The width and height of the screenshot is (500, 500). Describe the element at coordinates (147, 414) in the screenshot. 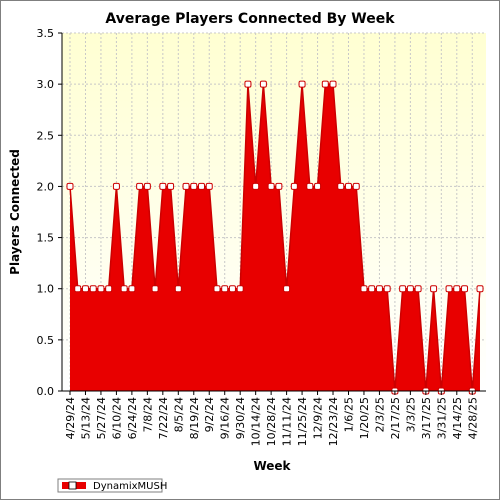

I see `x-tick-label: 7/8/24` at that location.